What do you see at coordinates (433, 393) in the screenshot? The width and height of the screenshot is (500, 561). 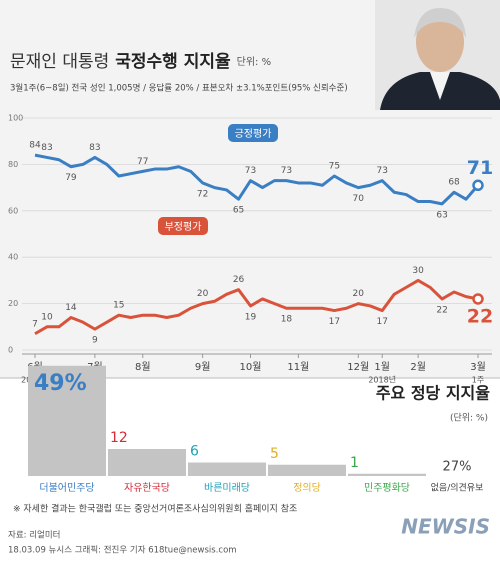 I see `bar-title: 주요 정당 지지율` at bounding box center [433, 393].